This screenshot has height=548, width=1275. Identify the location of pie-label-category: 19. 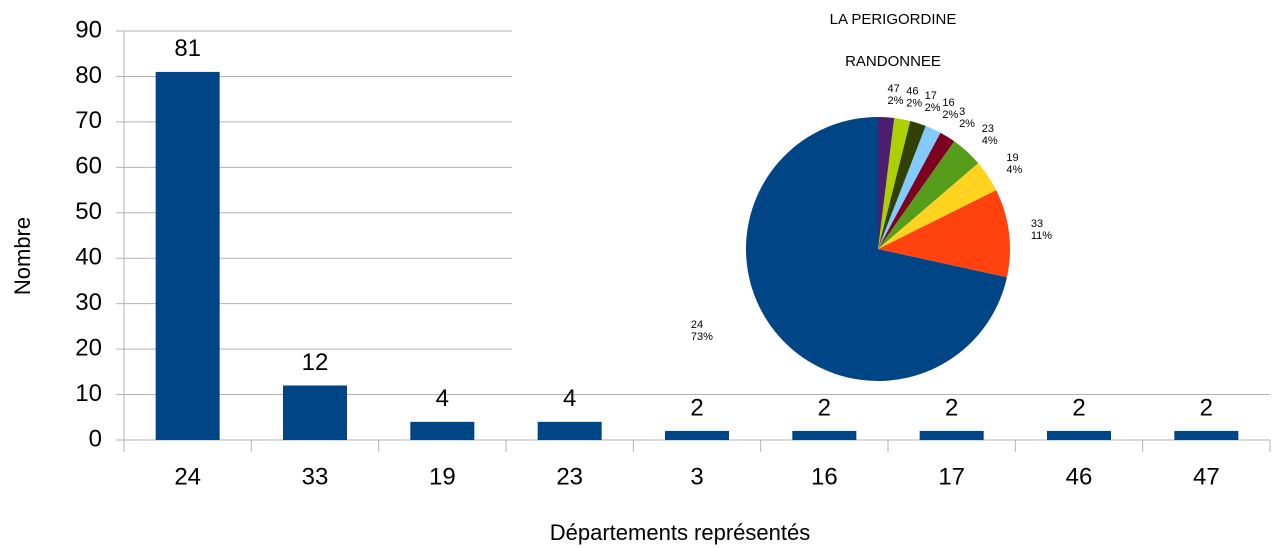
(1012, 158).